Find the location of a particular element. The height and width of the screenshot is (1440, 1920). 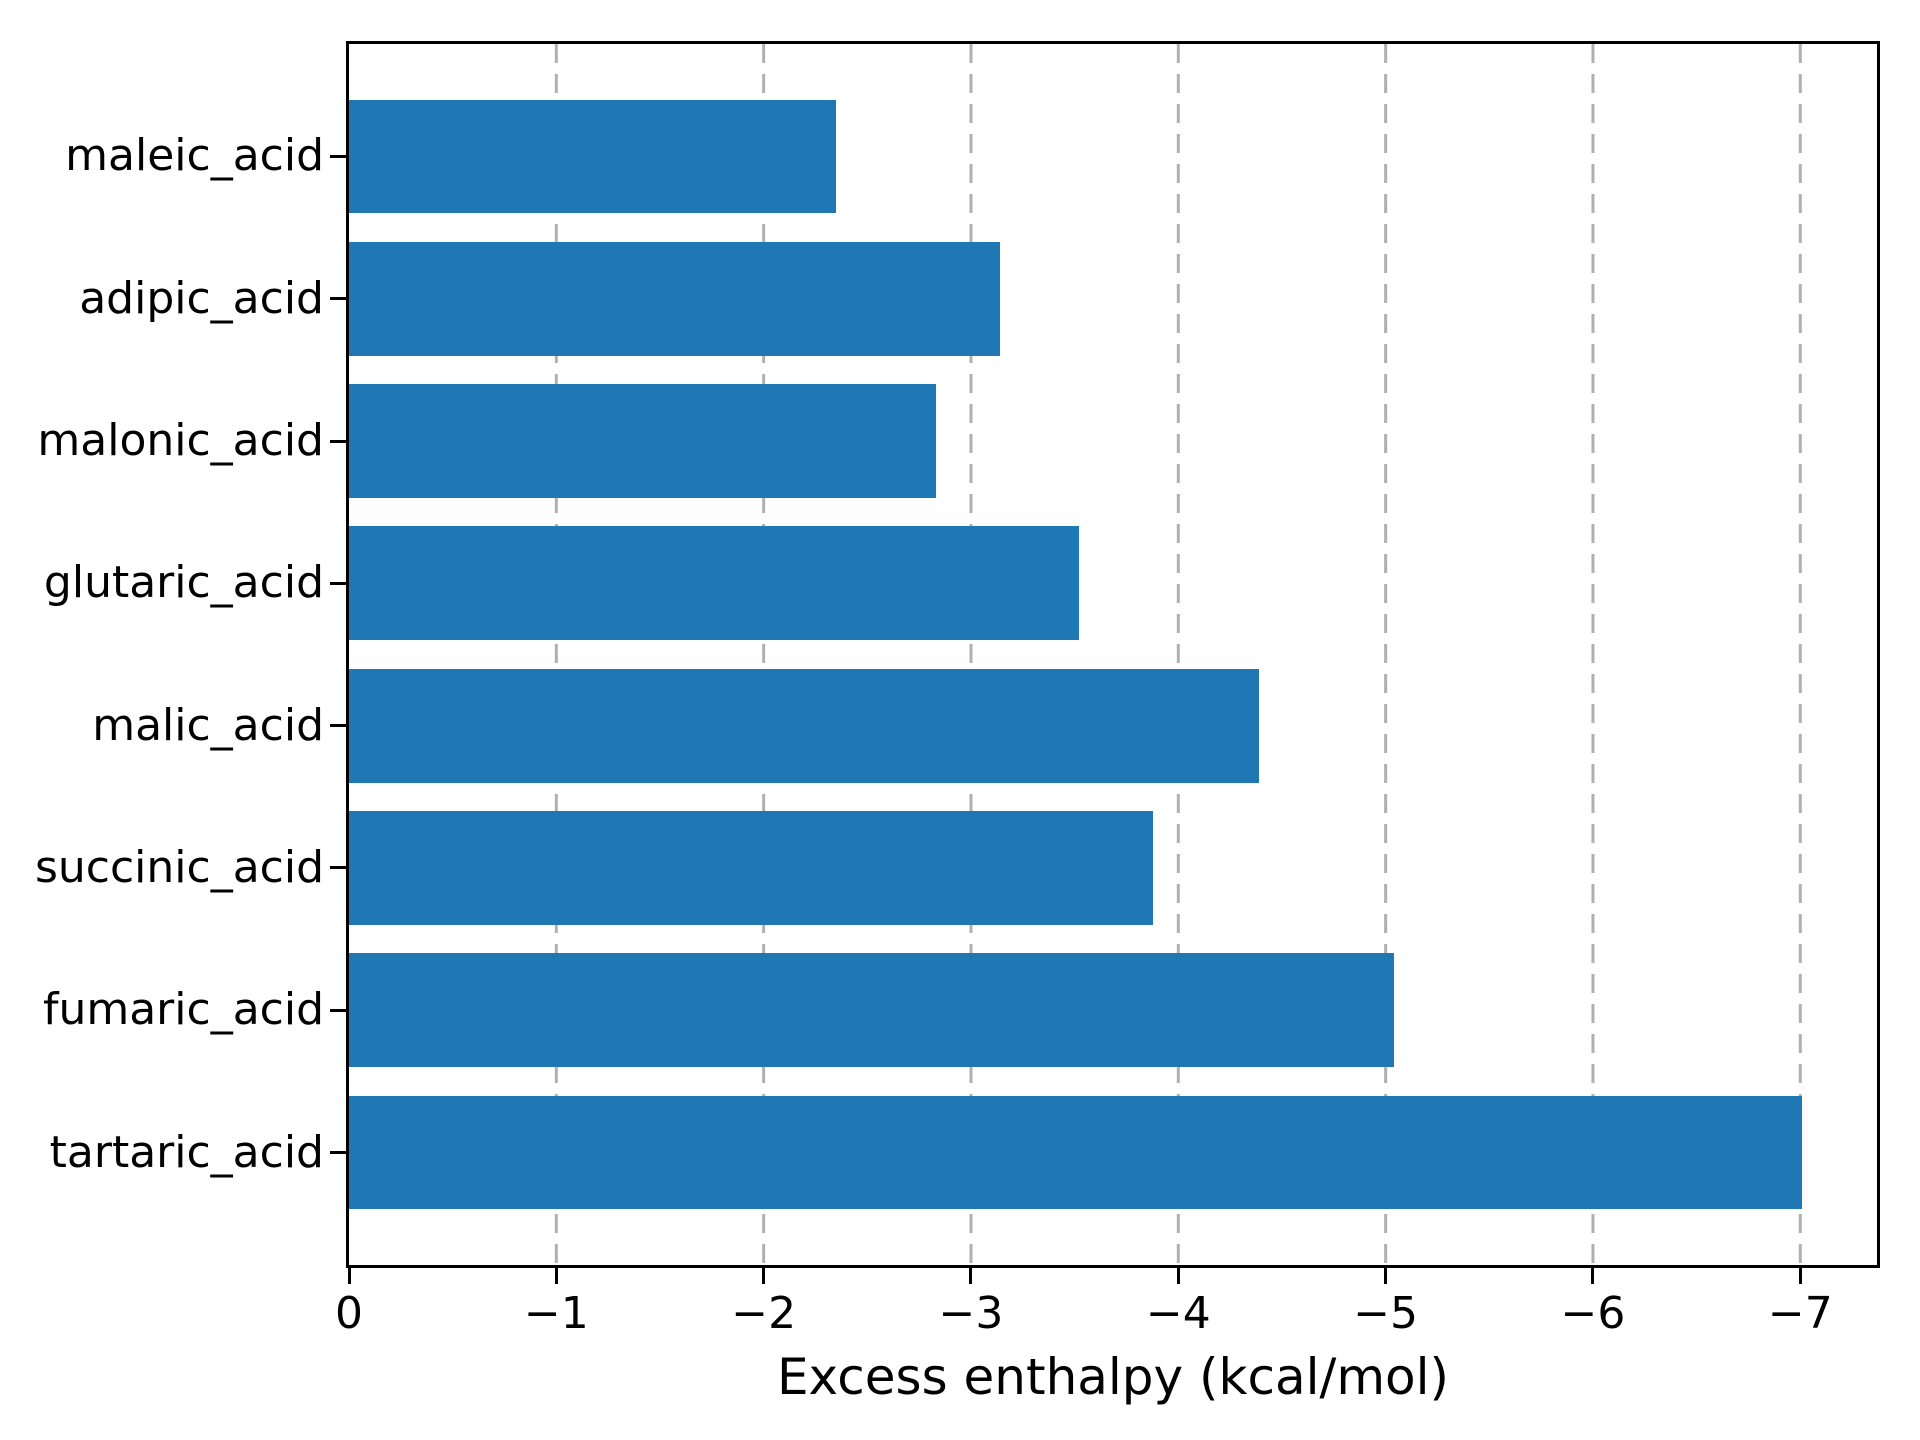

y-tick-label-succinic_acid: succinic_acid is located at coordinates (179, 867).